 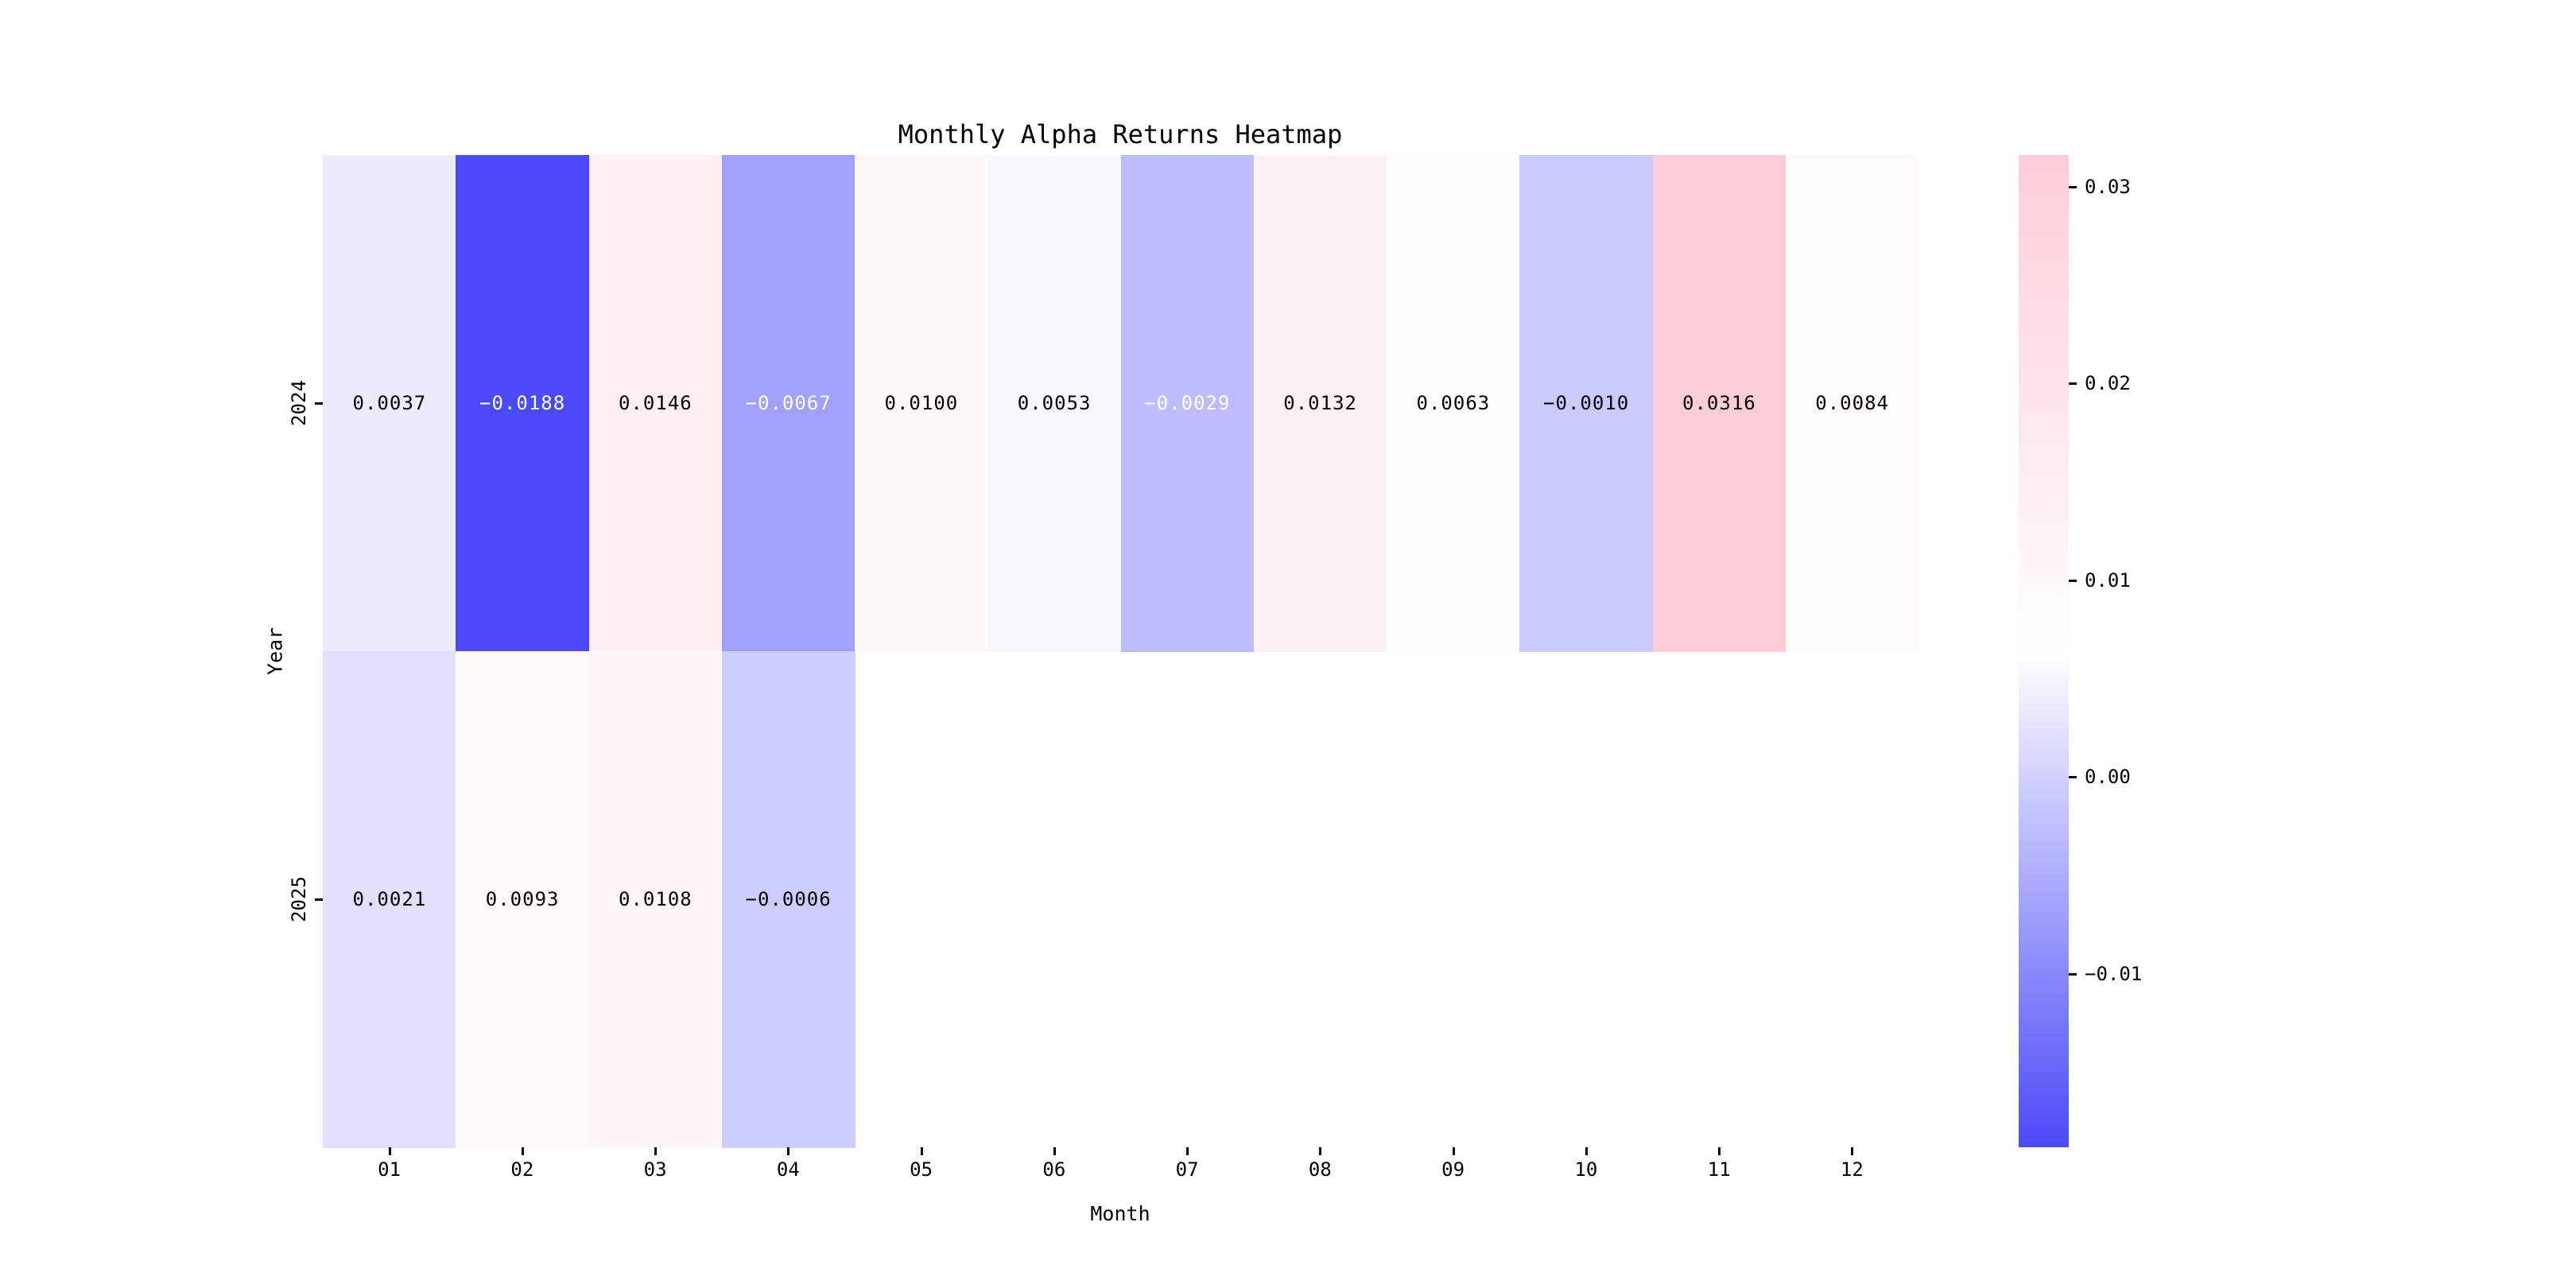 I want to click on cell-value-annotation: −0.0188, so click(x=522, y=404).